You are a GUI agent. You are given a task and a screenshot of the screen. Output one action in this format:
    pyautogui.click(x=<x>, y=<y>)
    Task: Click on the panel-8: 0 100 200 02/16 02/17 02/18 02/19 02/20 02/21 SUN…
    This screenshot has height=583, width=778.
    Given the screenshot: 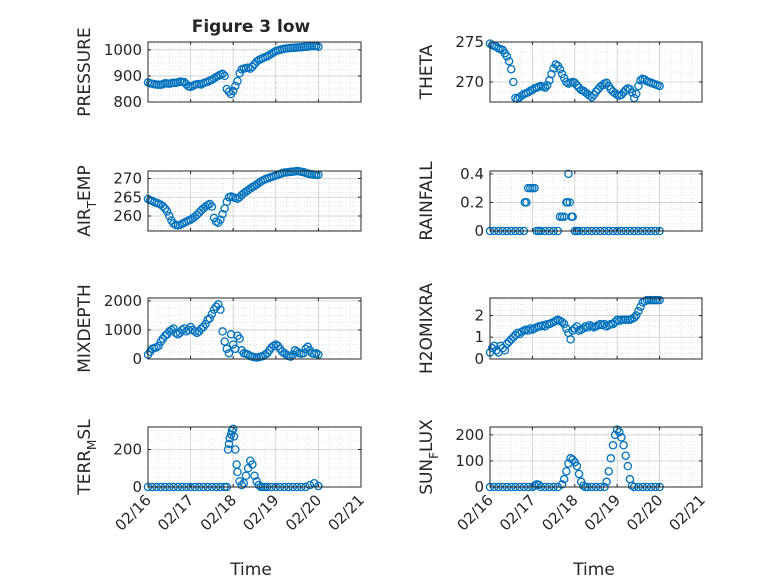 What is the action you would take?
    pyautogui.click(x=563, y=477)
    